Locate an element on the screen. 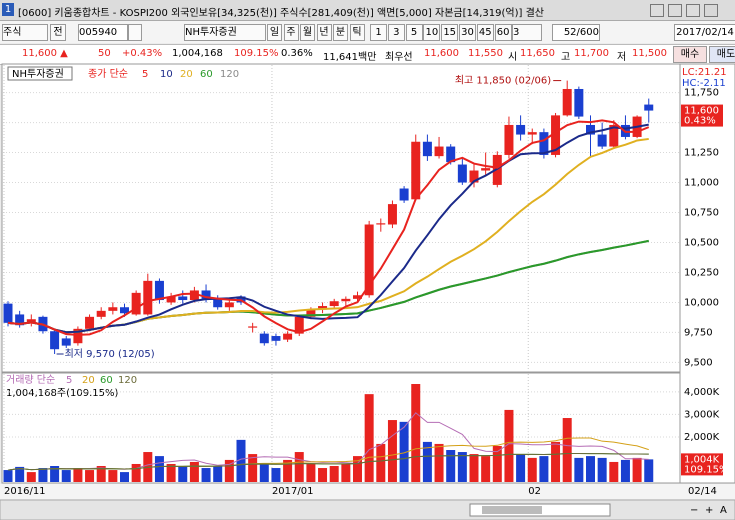 Image resolution: width=735 pixels, height=520 pixels. ask: 11,600 is located at coordinates (441, 53).